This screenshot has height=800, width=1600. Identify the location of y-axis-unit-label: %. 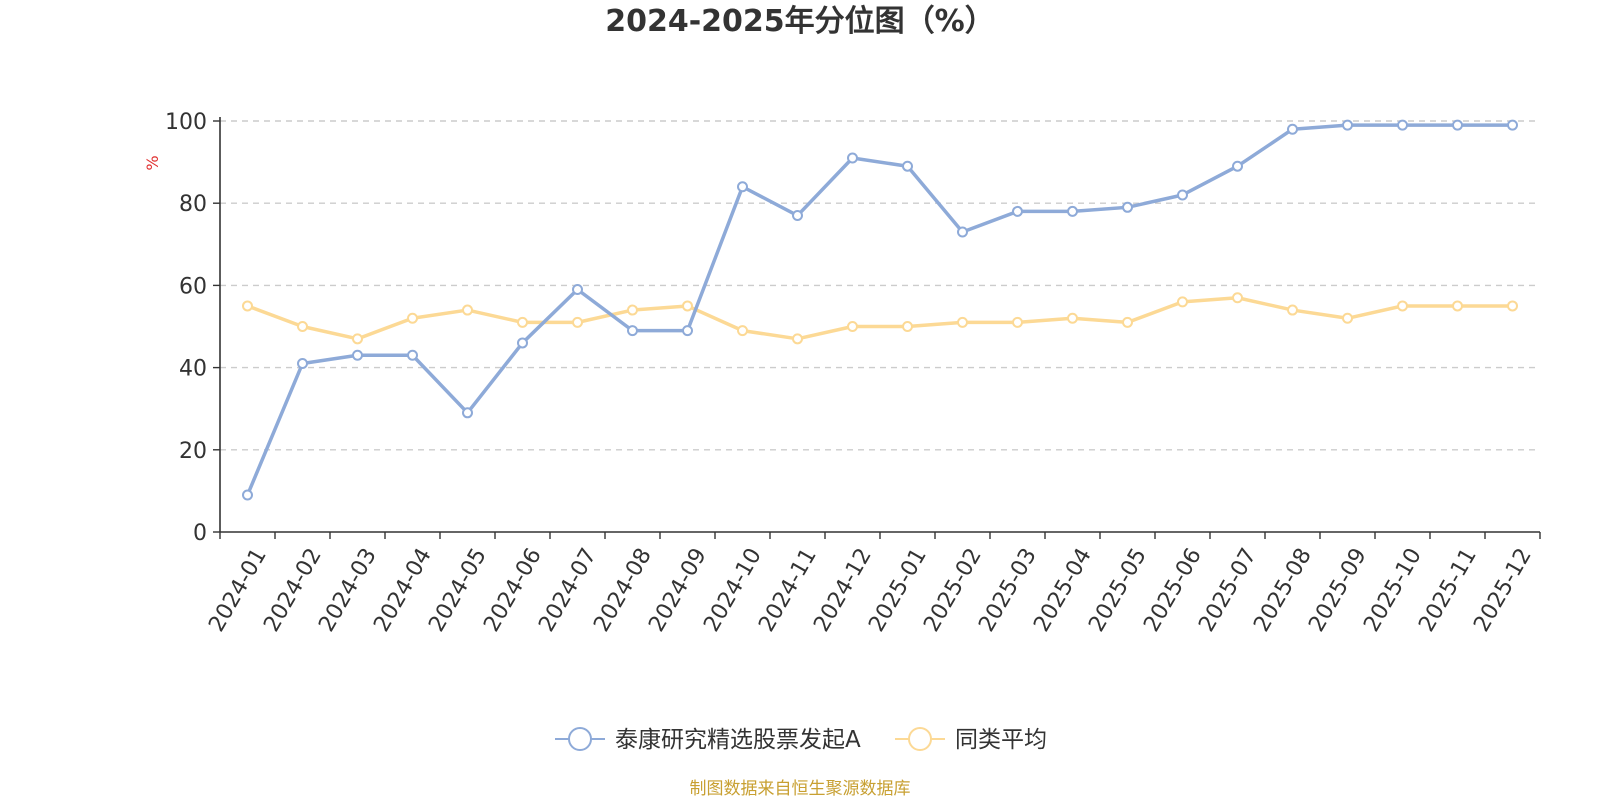
(152, 162).